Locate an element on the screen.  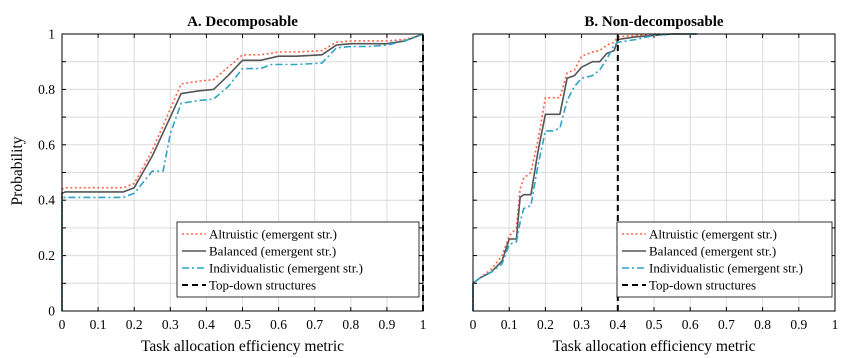
chart-title: B. Non-decomposable is located at coordinates (654, 22).